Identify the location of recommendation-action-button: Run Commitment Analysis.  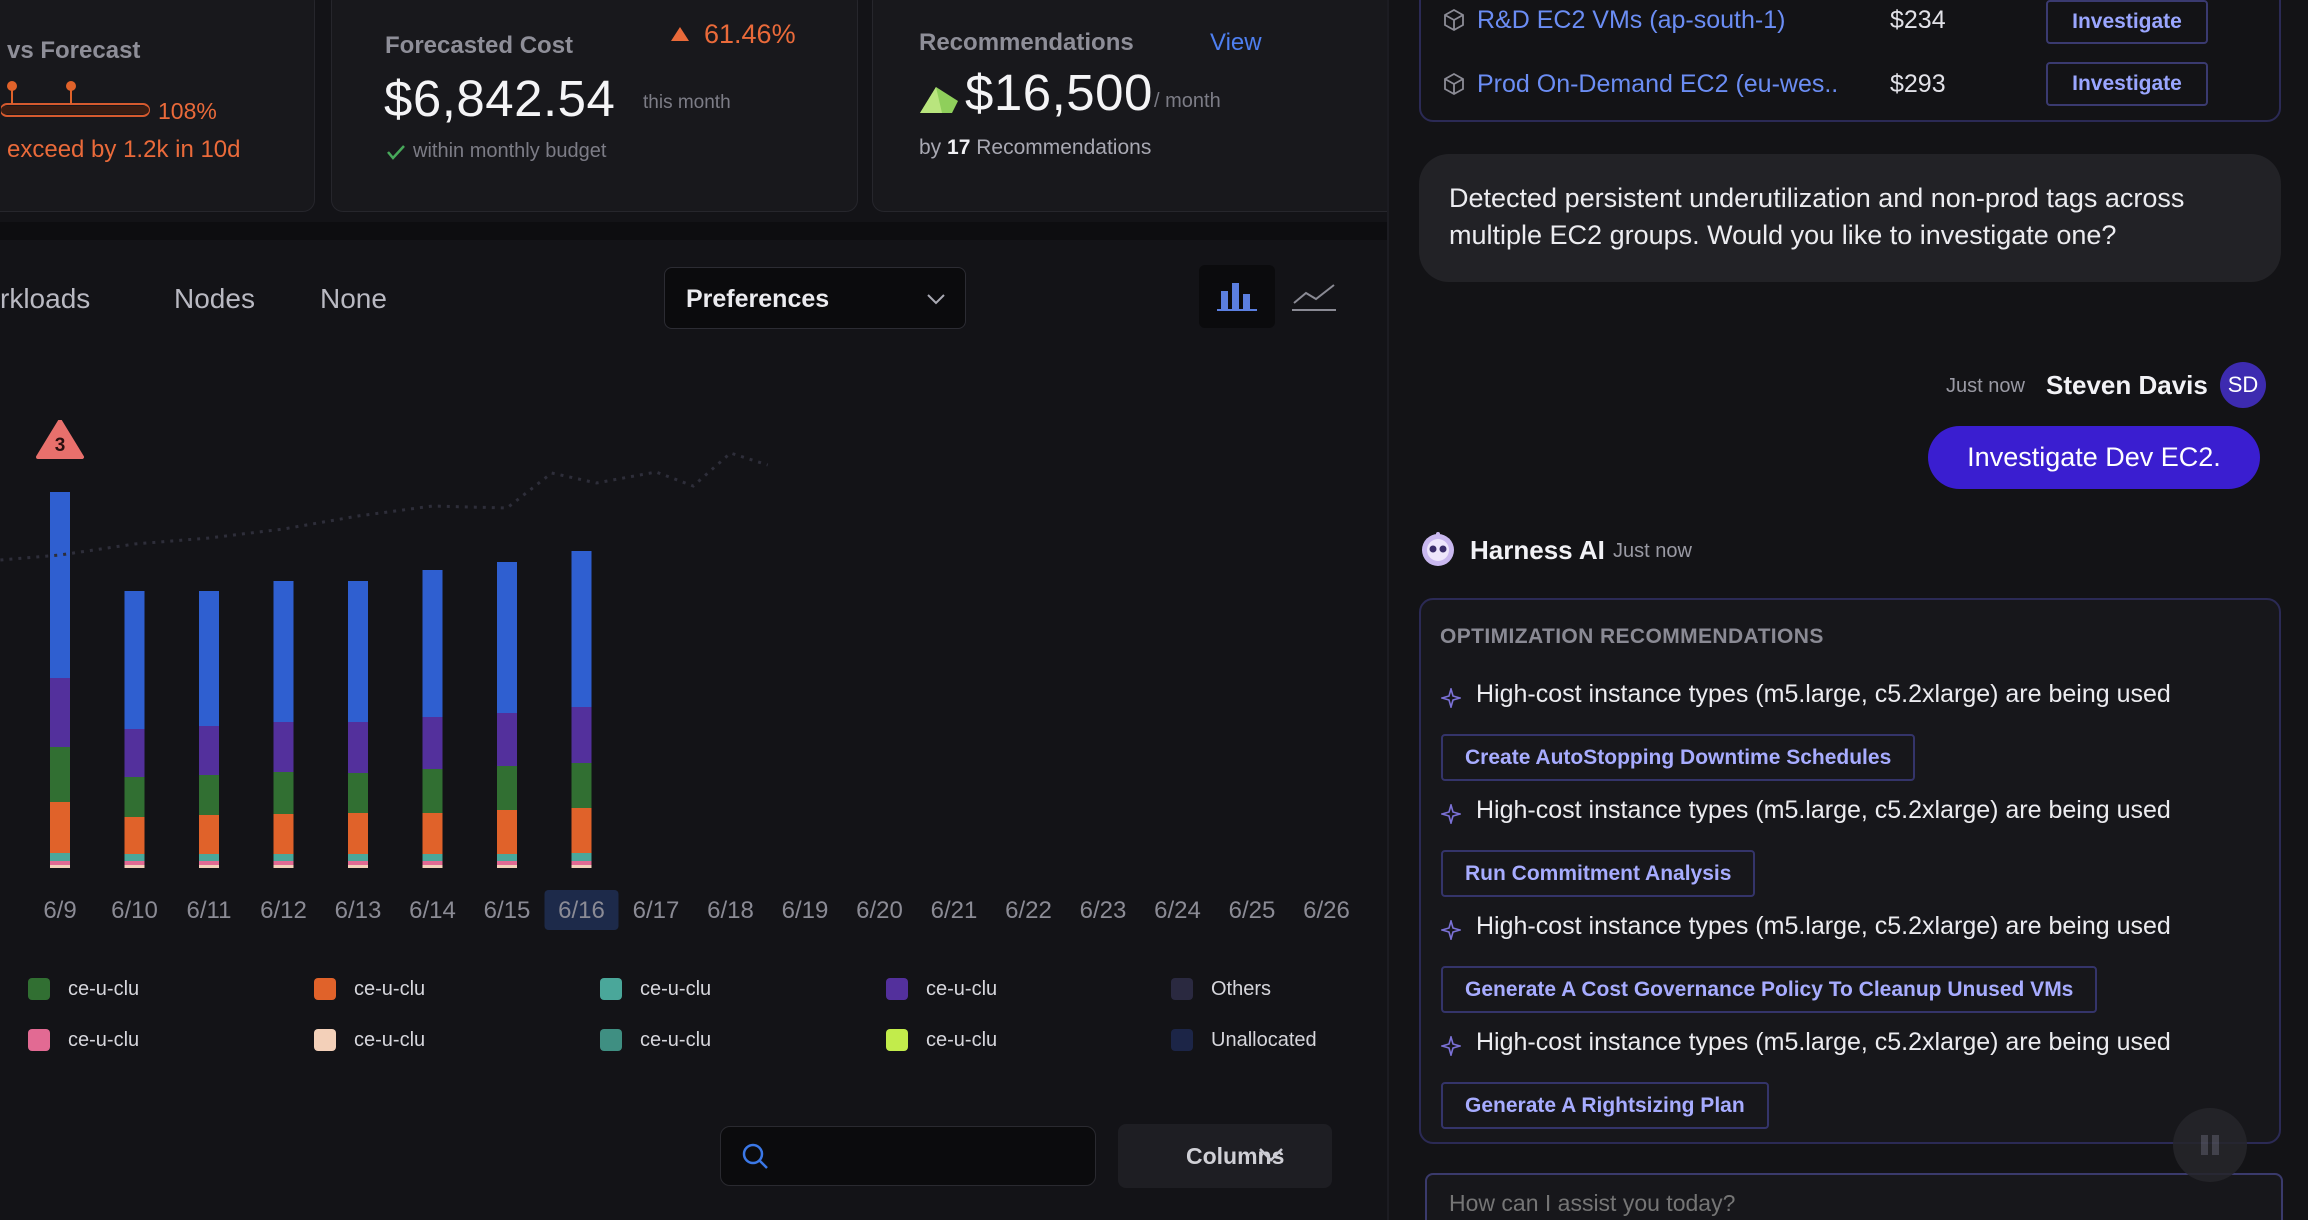
(1598, 873).